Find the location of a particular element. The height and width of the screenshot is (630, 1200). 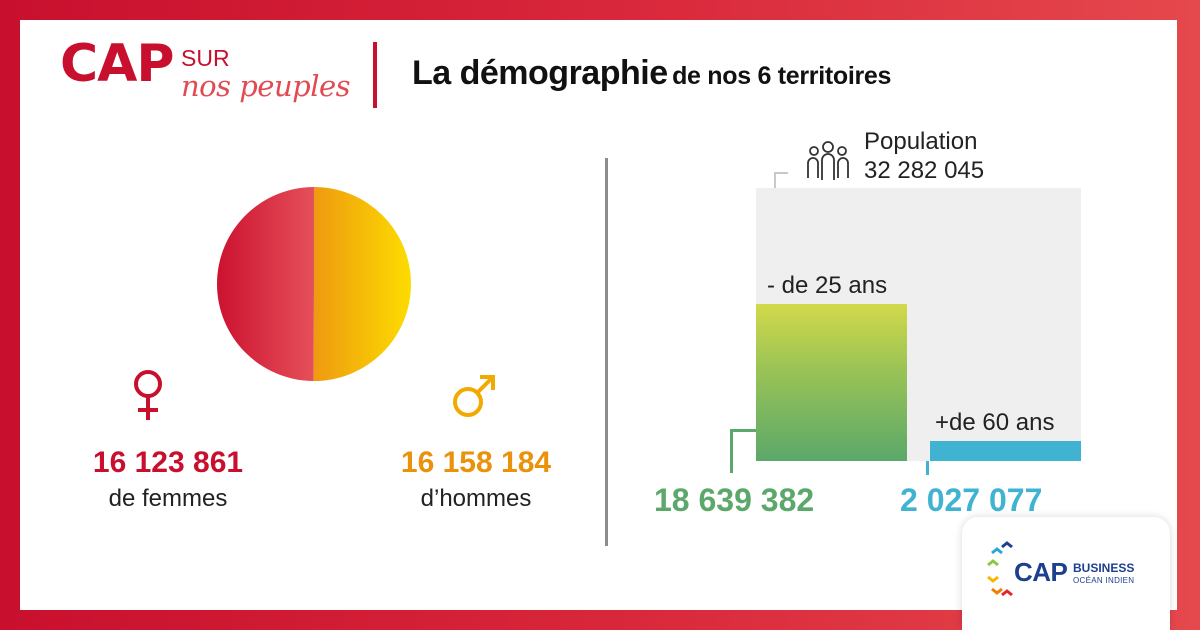

cap-business-badge: CAP BUSINESS OCÉAN INDIEN is located at coordinates (1066, 573).